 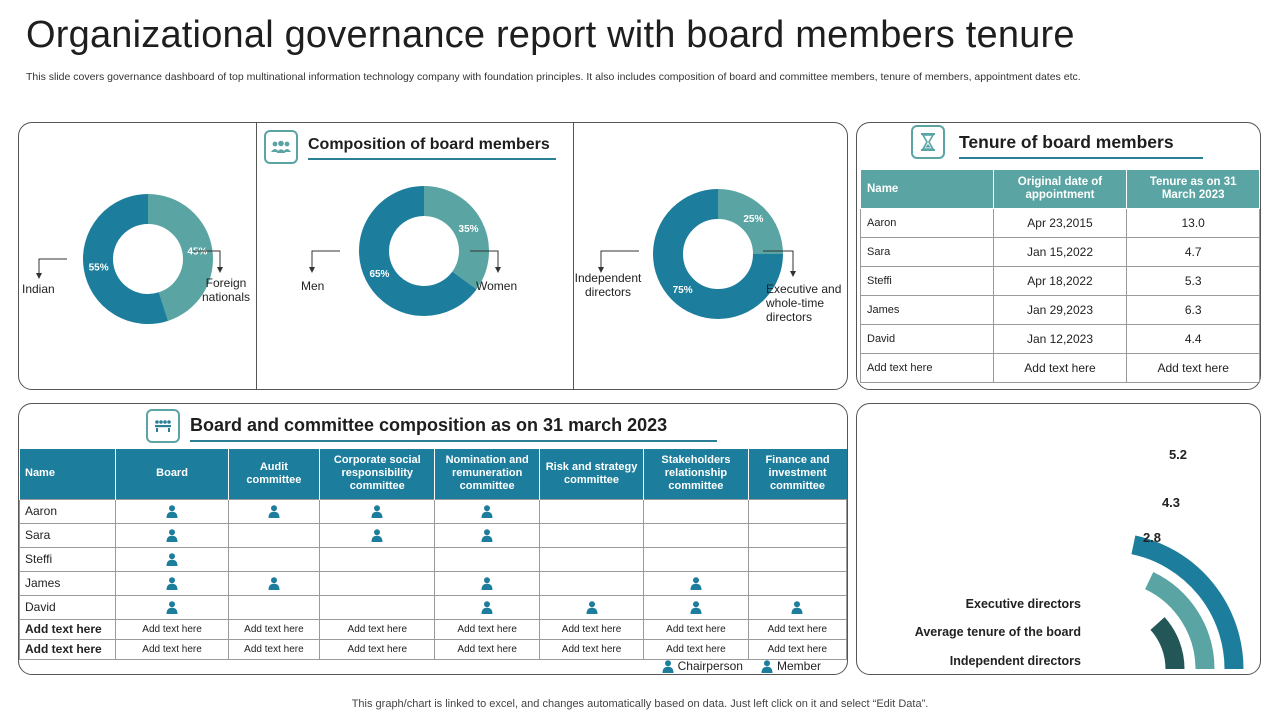 What do you see at coordinates (791, 666) in the screenshot?
I see `legend-member: Member` at bounding box center [791, 666].